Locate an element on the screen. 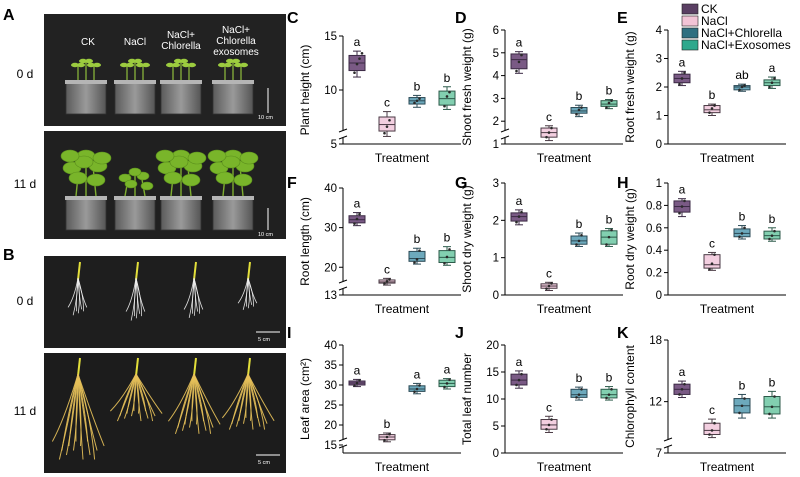  panel-label-e: E is located at coordinates (622, 18).